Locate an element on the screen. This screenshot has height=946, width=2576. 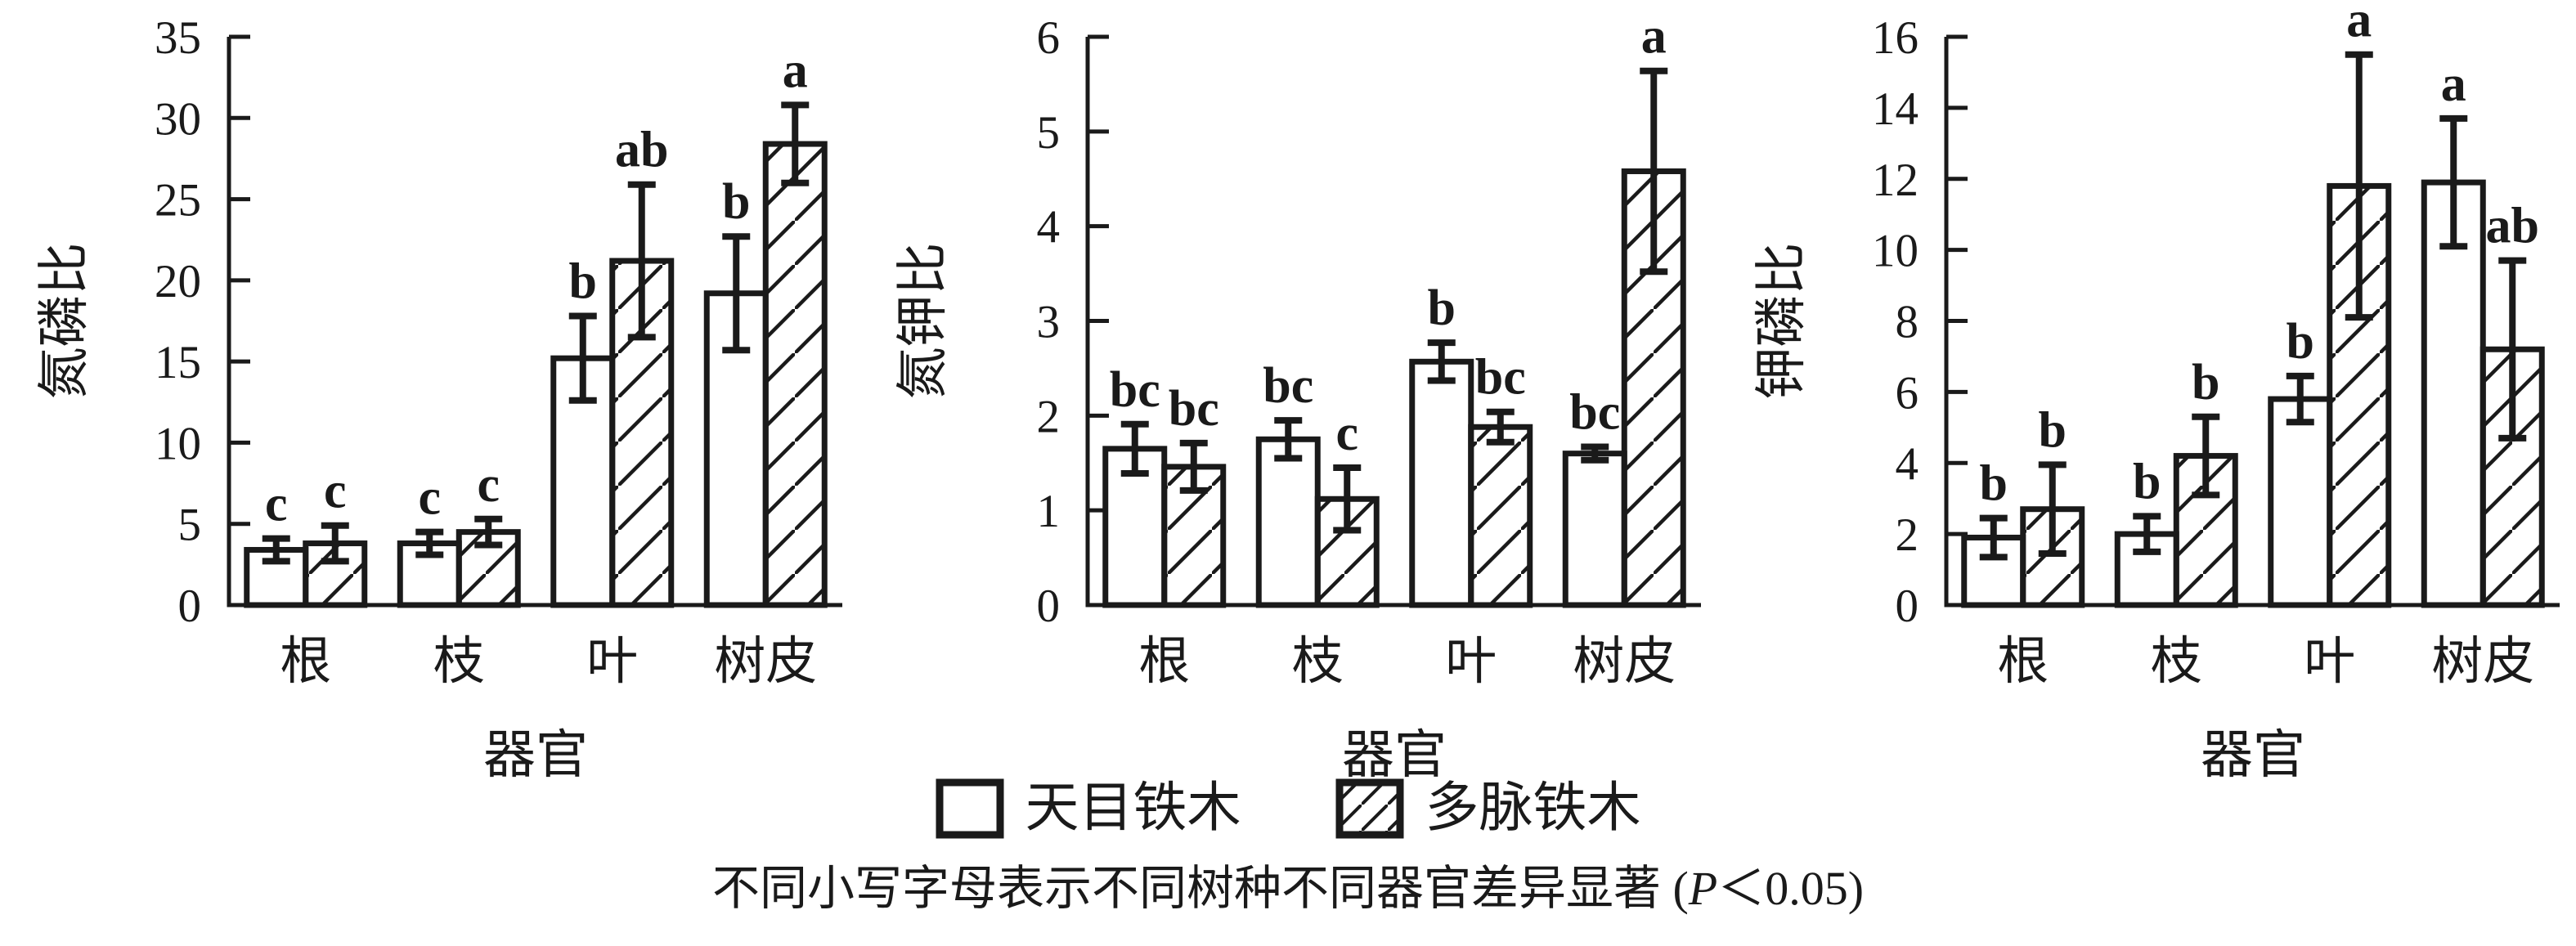
legend: 天目铁木 多脉铁木 is located at coordinates (1288, 808).